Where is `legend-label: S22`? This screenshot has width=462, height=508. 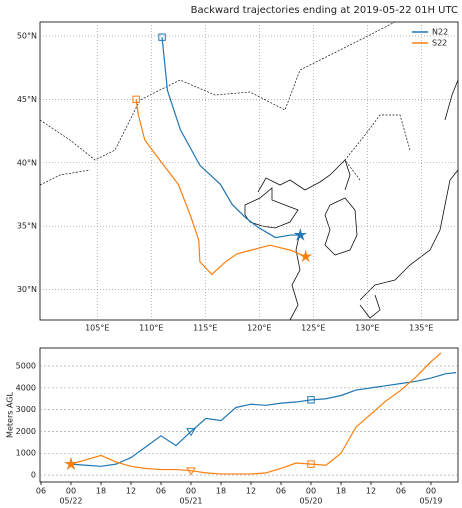
legend-label: S22 is located at coordinates (439, 43).